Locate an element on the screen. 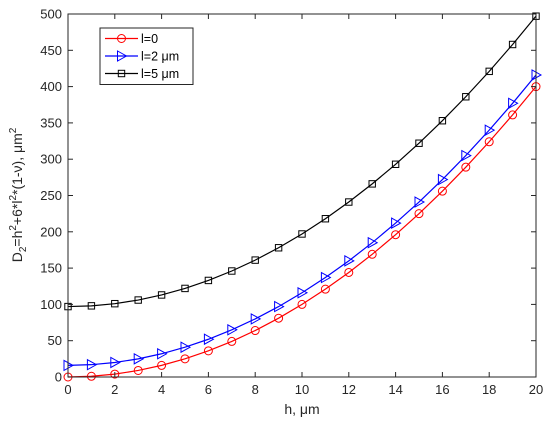  legend-item: l=5 μm is located at coordinates (142, 74).